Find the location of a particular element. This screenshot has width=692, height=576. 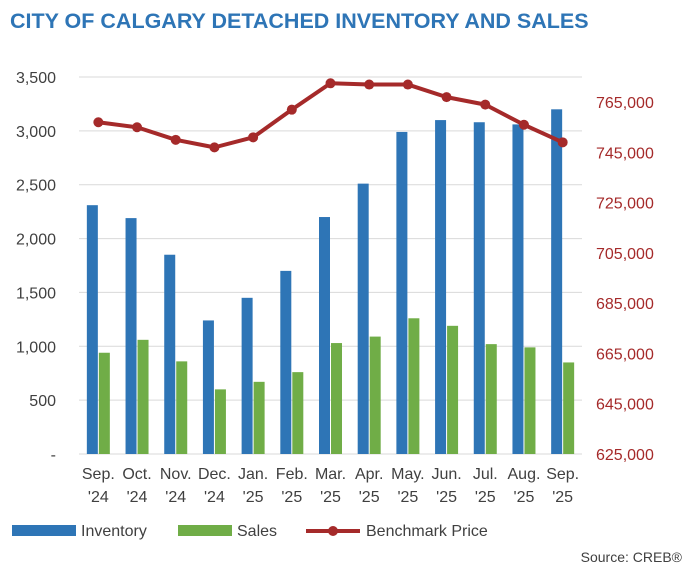

left-tick-label: 500 is located at coordinates (42, 401).